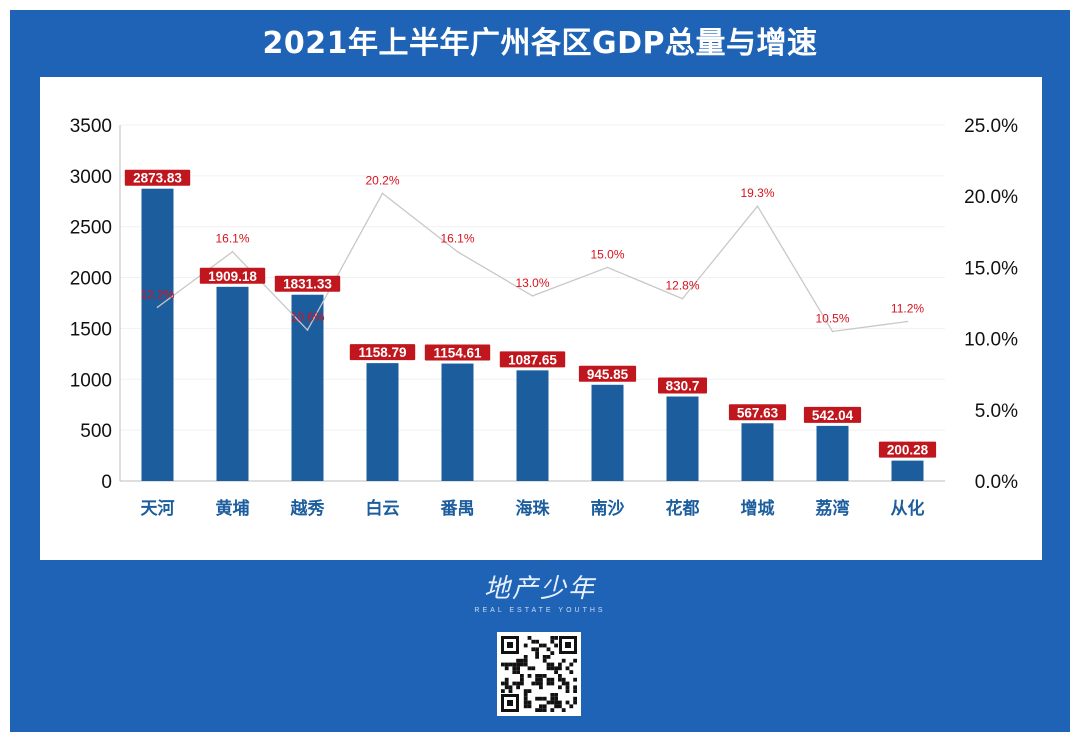 The width and height of the screenshot is (1080, 742). Describe the element at coordinates (91, 126) in the screenshot. I see `y-tick-label-left: 3500` at that location.